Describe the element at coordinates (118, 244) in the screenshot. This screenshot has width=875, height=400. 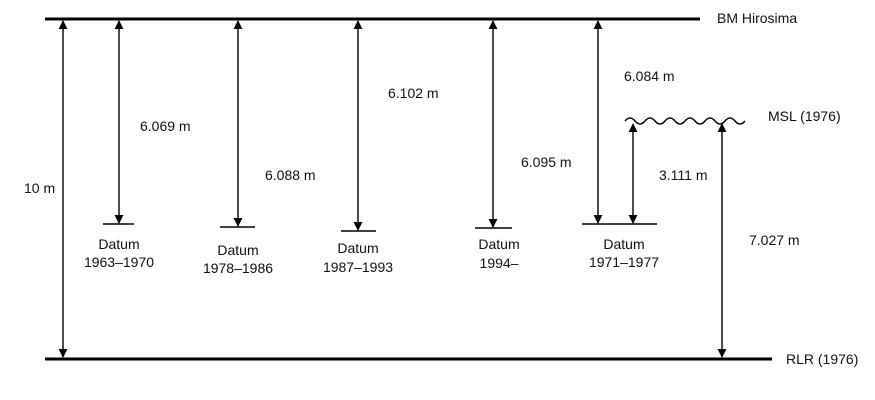
I see `datum-1963-label: Datum` at that location.